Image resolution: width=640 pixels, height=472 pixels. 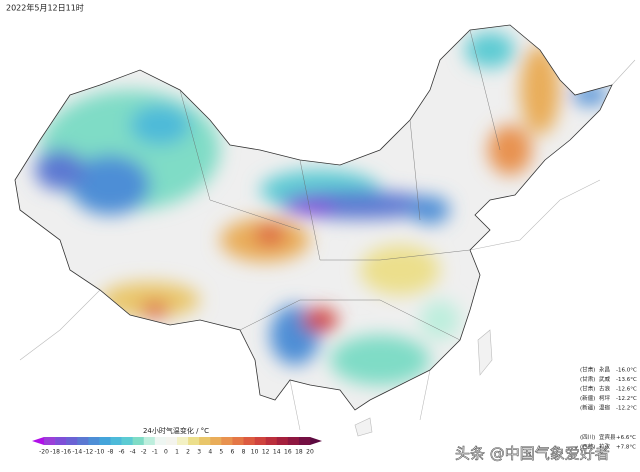 What do you see at coordinates (255, 452) in the screenshot?
I see `colorbar-tick-label: 10` at bounding box center [255, 452].